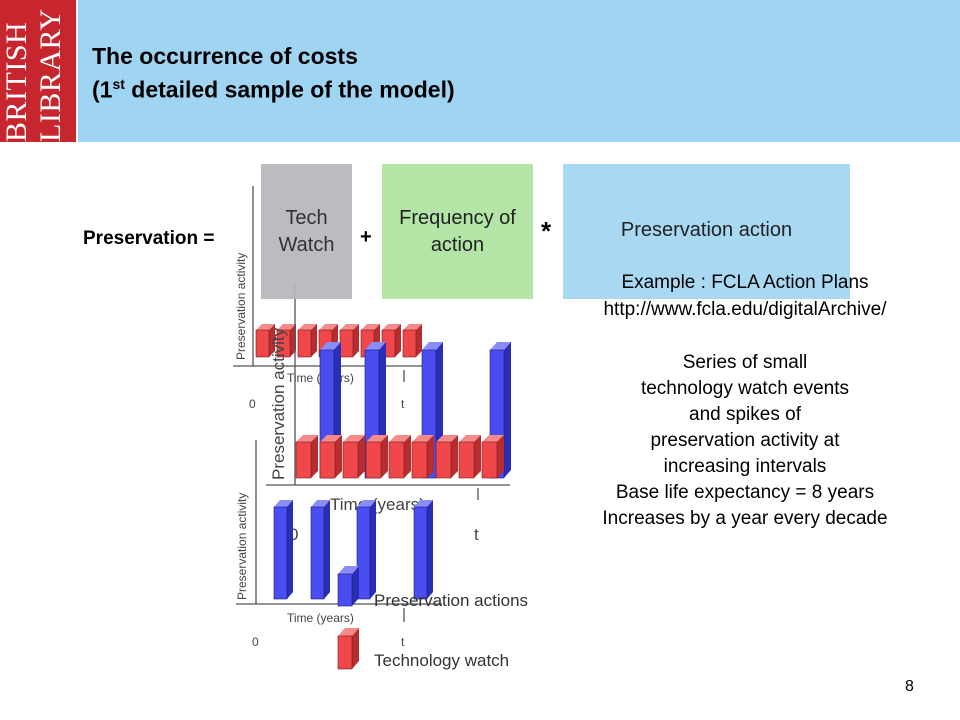  I want to click on chart-mid-origin: 0, so click(293, 534).